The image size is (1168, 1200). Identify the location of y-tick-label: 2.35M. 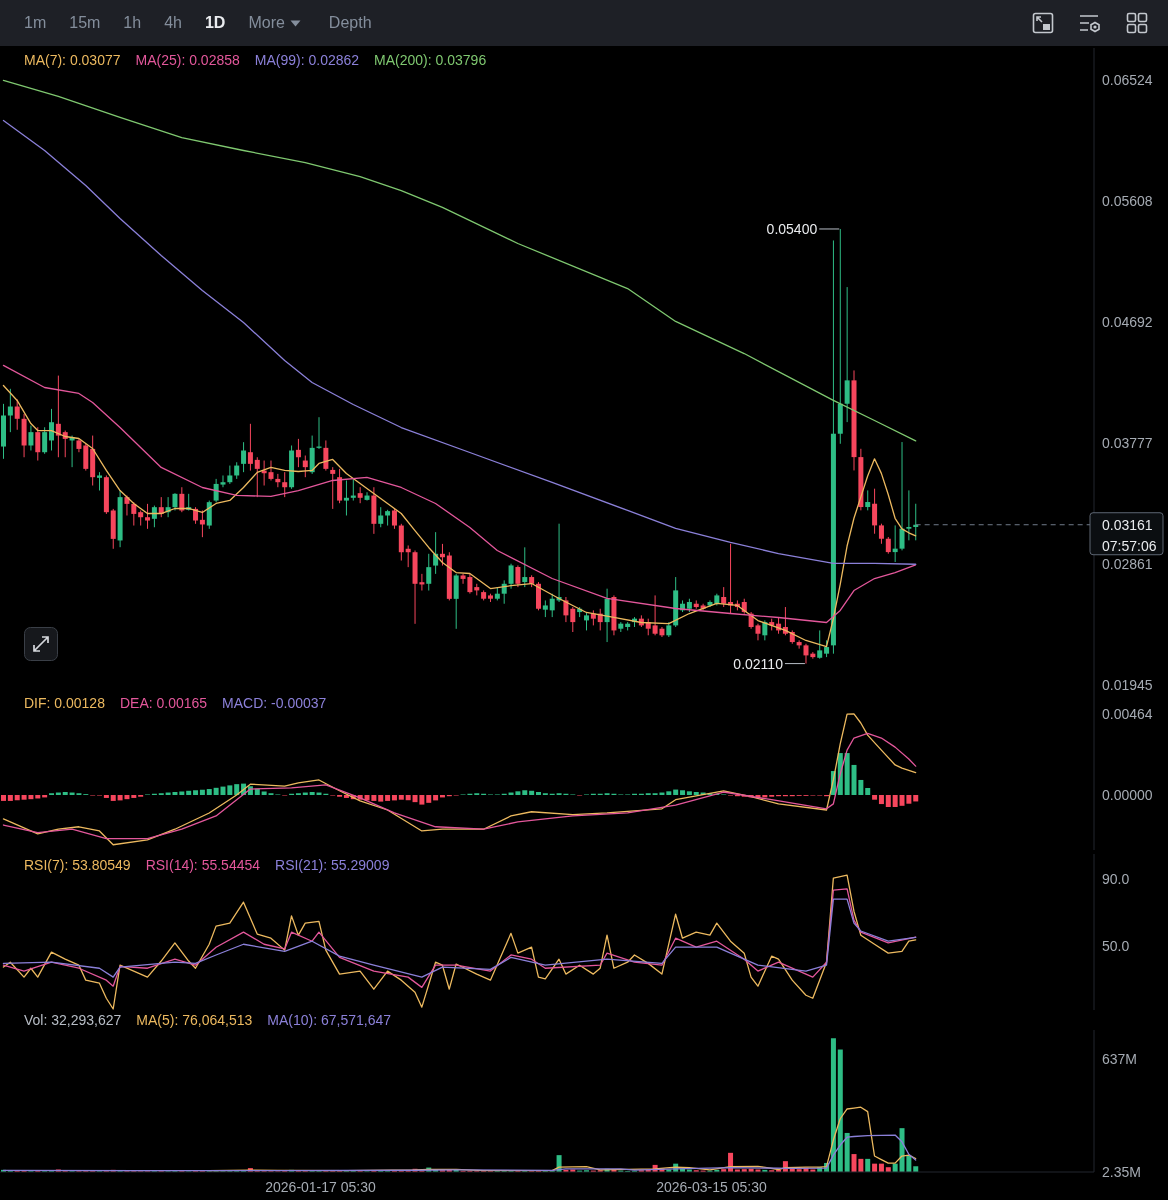
(1121, 1171).